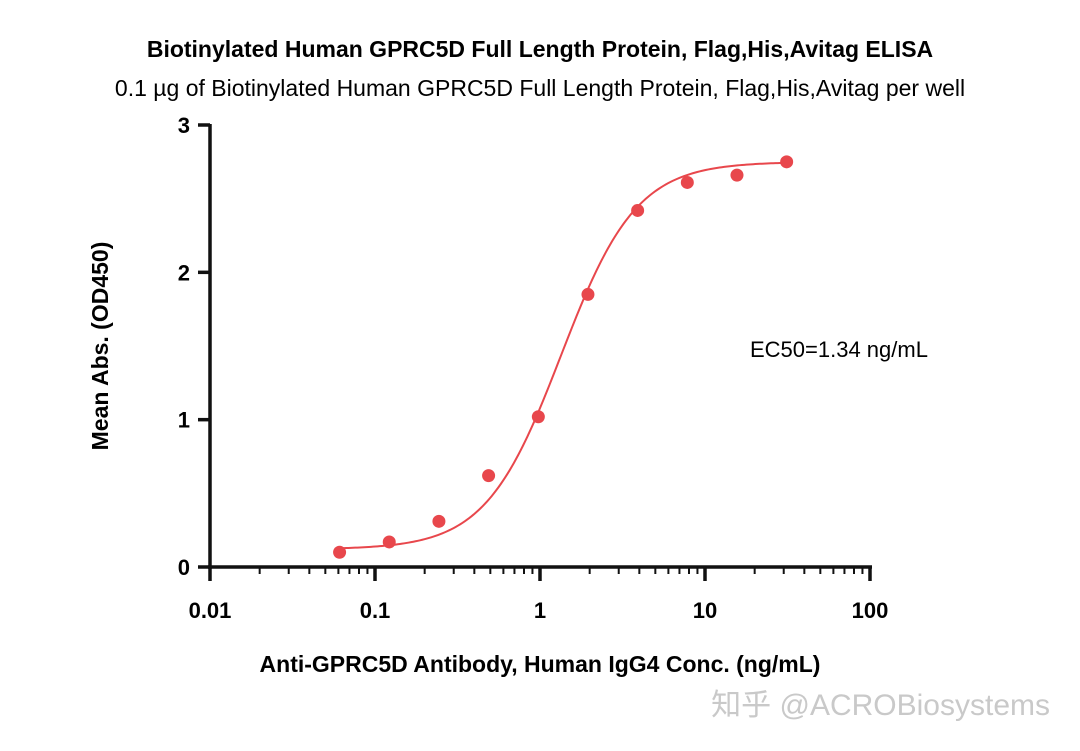 The width and height of the screenshot is (1080, 751). I want to click on y-axis-title: Mean Abs. (OD450), so click(100, 346).